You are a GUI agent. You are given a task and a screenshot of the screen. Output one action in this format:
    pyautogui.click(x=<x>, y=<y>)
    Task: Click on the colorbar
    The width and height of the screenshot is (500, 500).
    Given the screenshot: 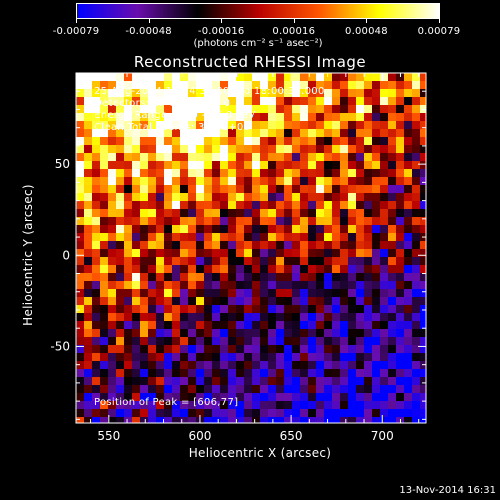 What is the action you would take?
    pyautogui.click(x=258, y=11)
    